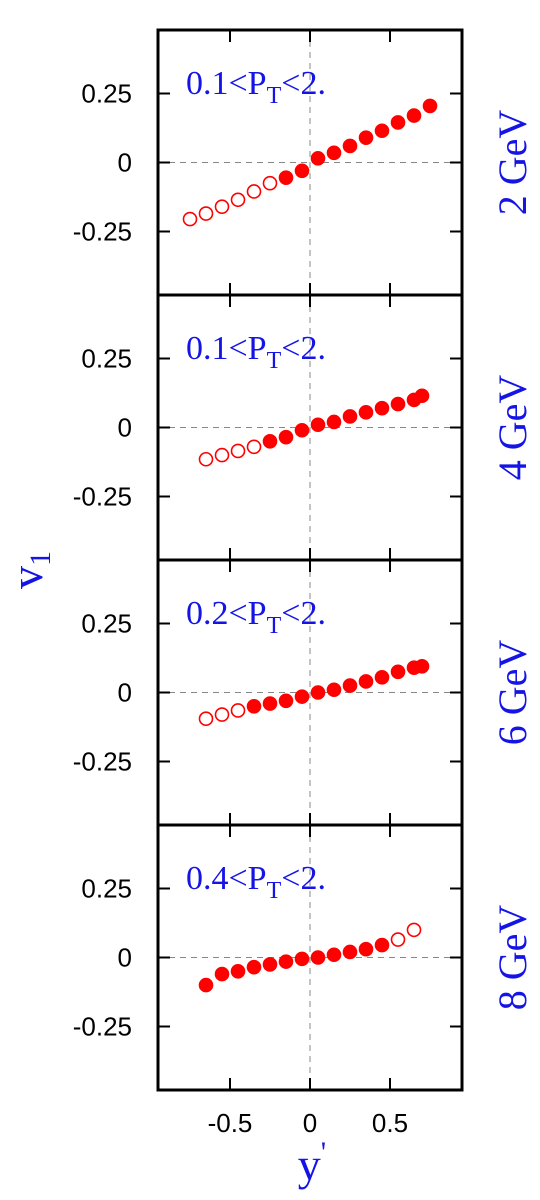 Image resolution: width=540 pixels, height=1200 pixels. I want to click on x-tick-label: 0, so click(310, 1123).